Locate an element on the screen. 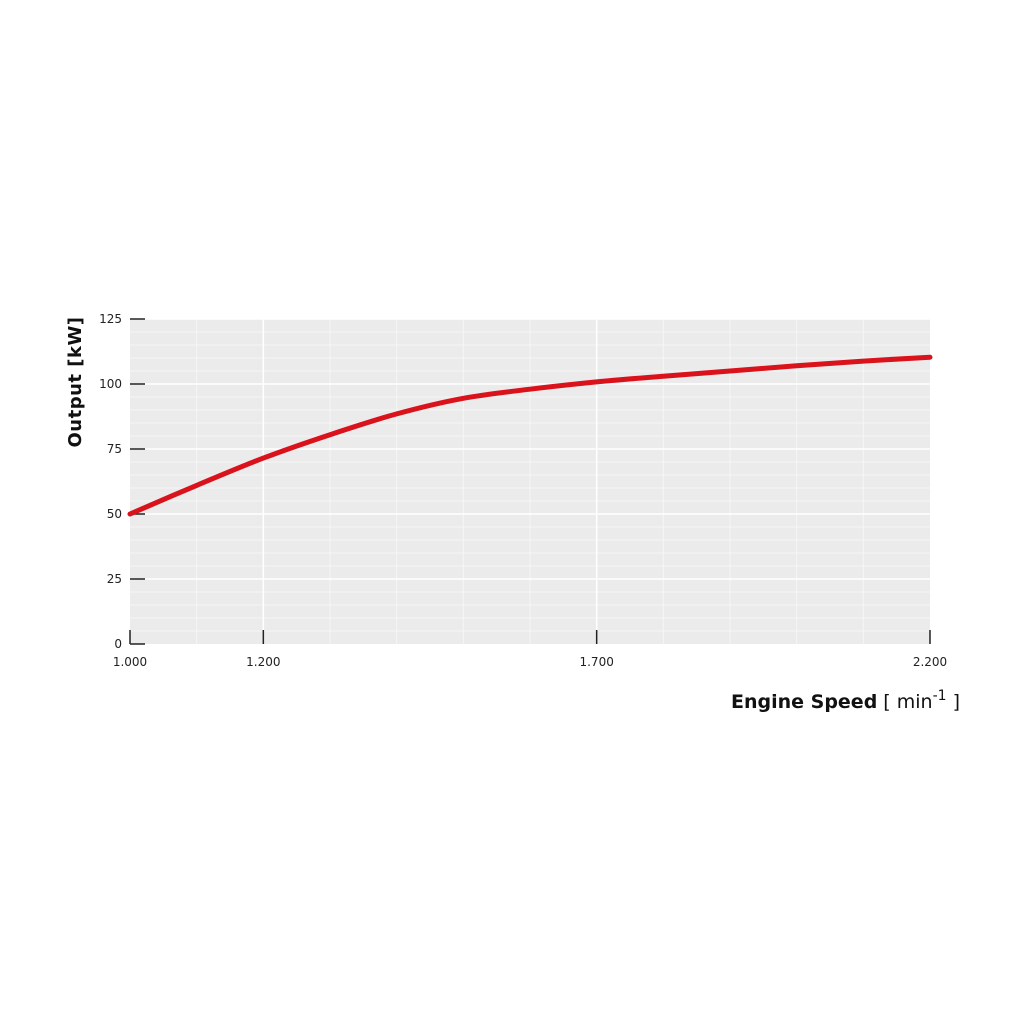 This screenshot has width=1024, height=1024. y-tick-label: 25 is located at coordinates (114, 579).